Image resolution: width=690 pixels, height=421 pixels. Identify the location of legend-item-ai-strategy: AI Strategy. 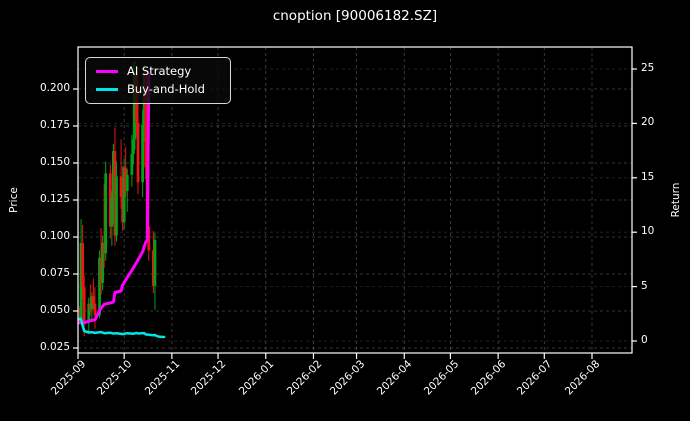
(158, 71).